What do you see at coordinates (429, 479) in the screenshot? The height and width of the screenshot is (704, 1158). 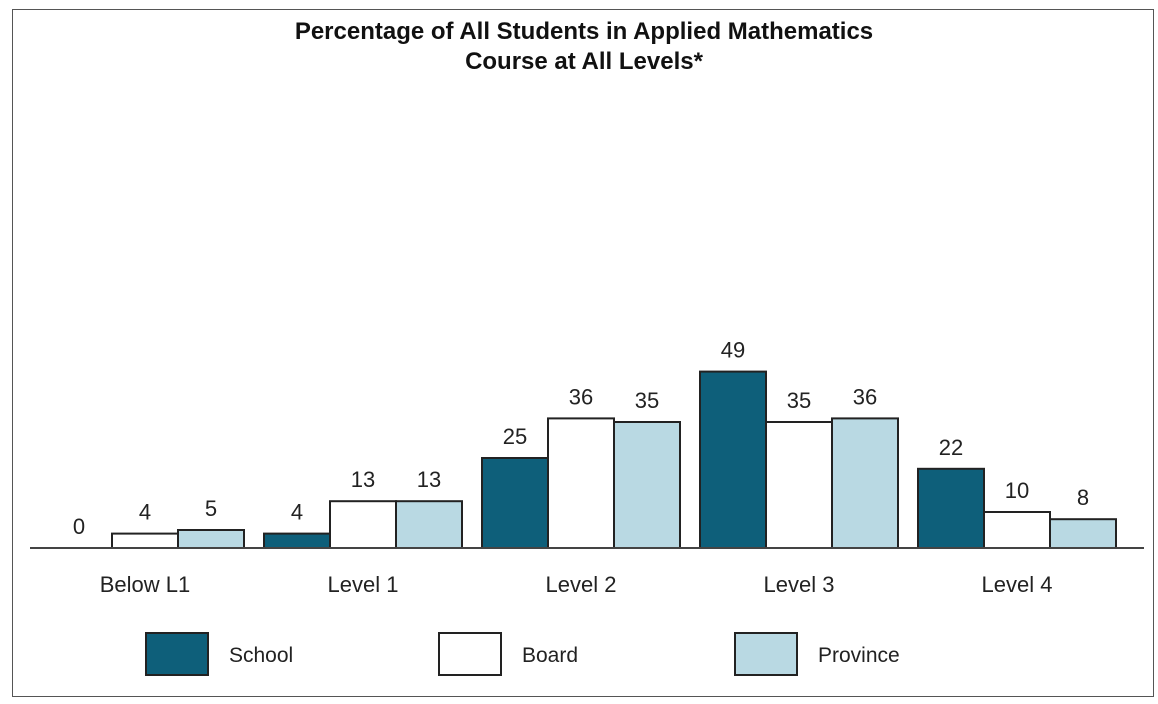 I see `data-label-province-level-1: 13` at bounding box center [429, 479].